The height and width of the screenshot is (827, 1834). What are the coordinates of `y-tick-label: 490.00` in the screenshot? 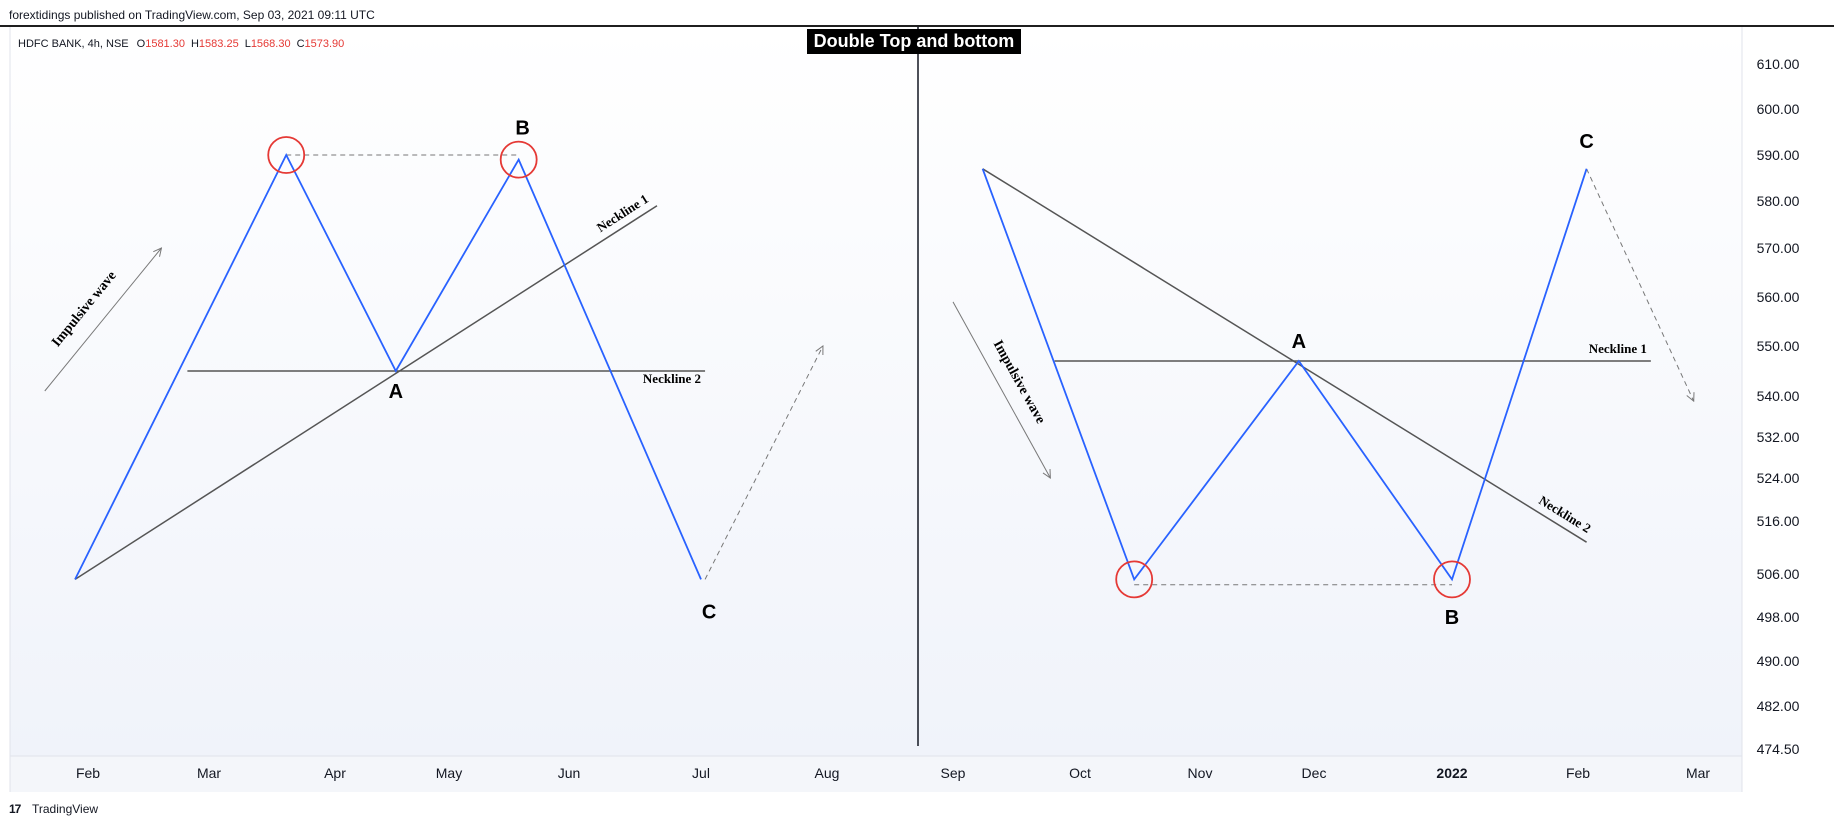 It's located at (1778, 661).